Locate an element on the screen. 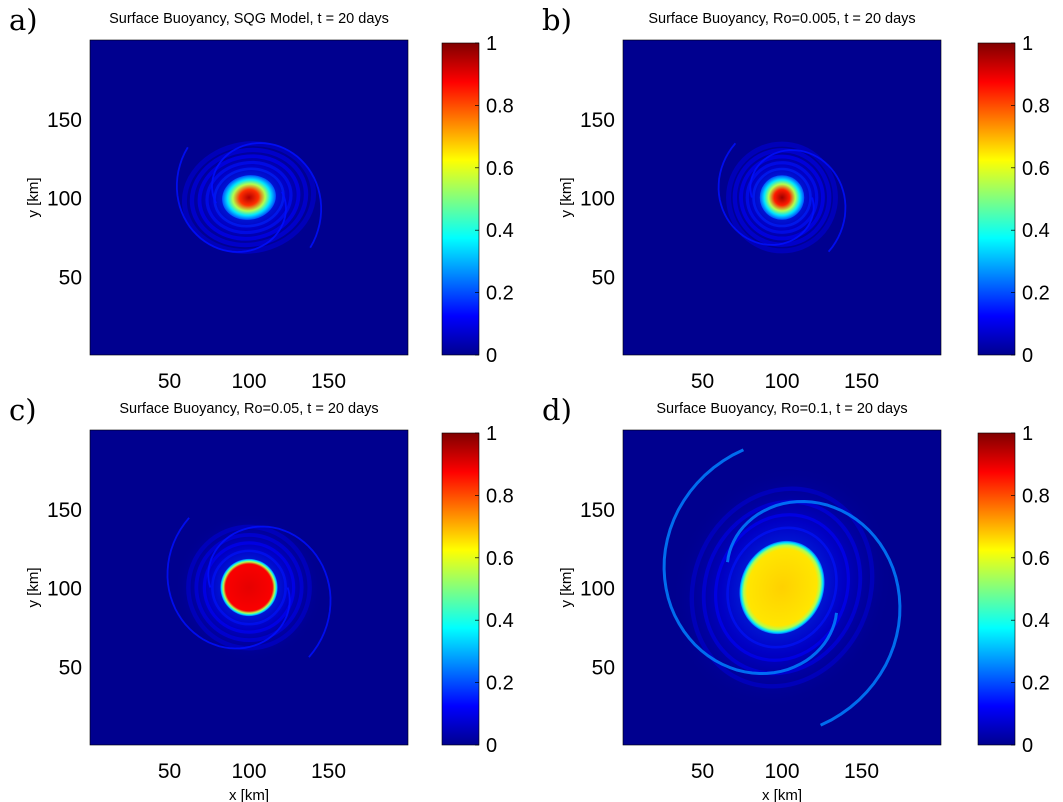 The image size is (1063, 802). panel-letter: b) is located at coordinates (557, 20).